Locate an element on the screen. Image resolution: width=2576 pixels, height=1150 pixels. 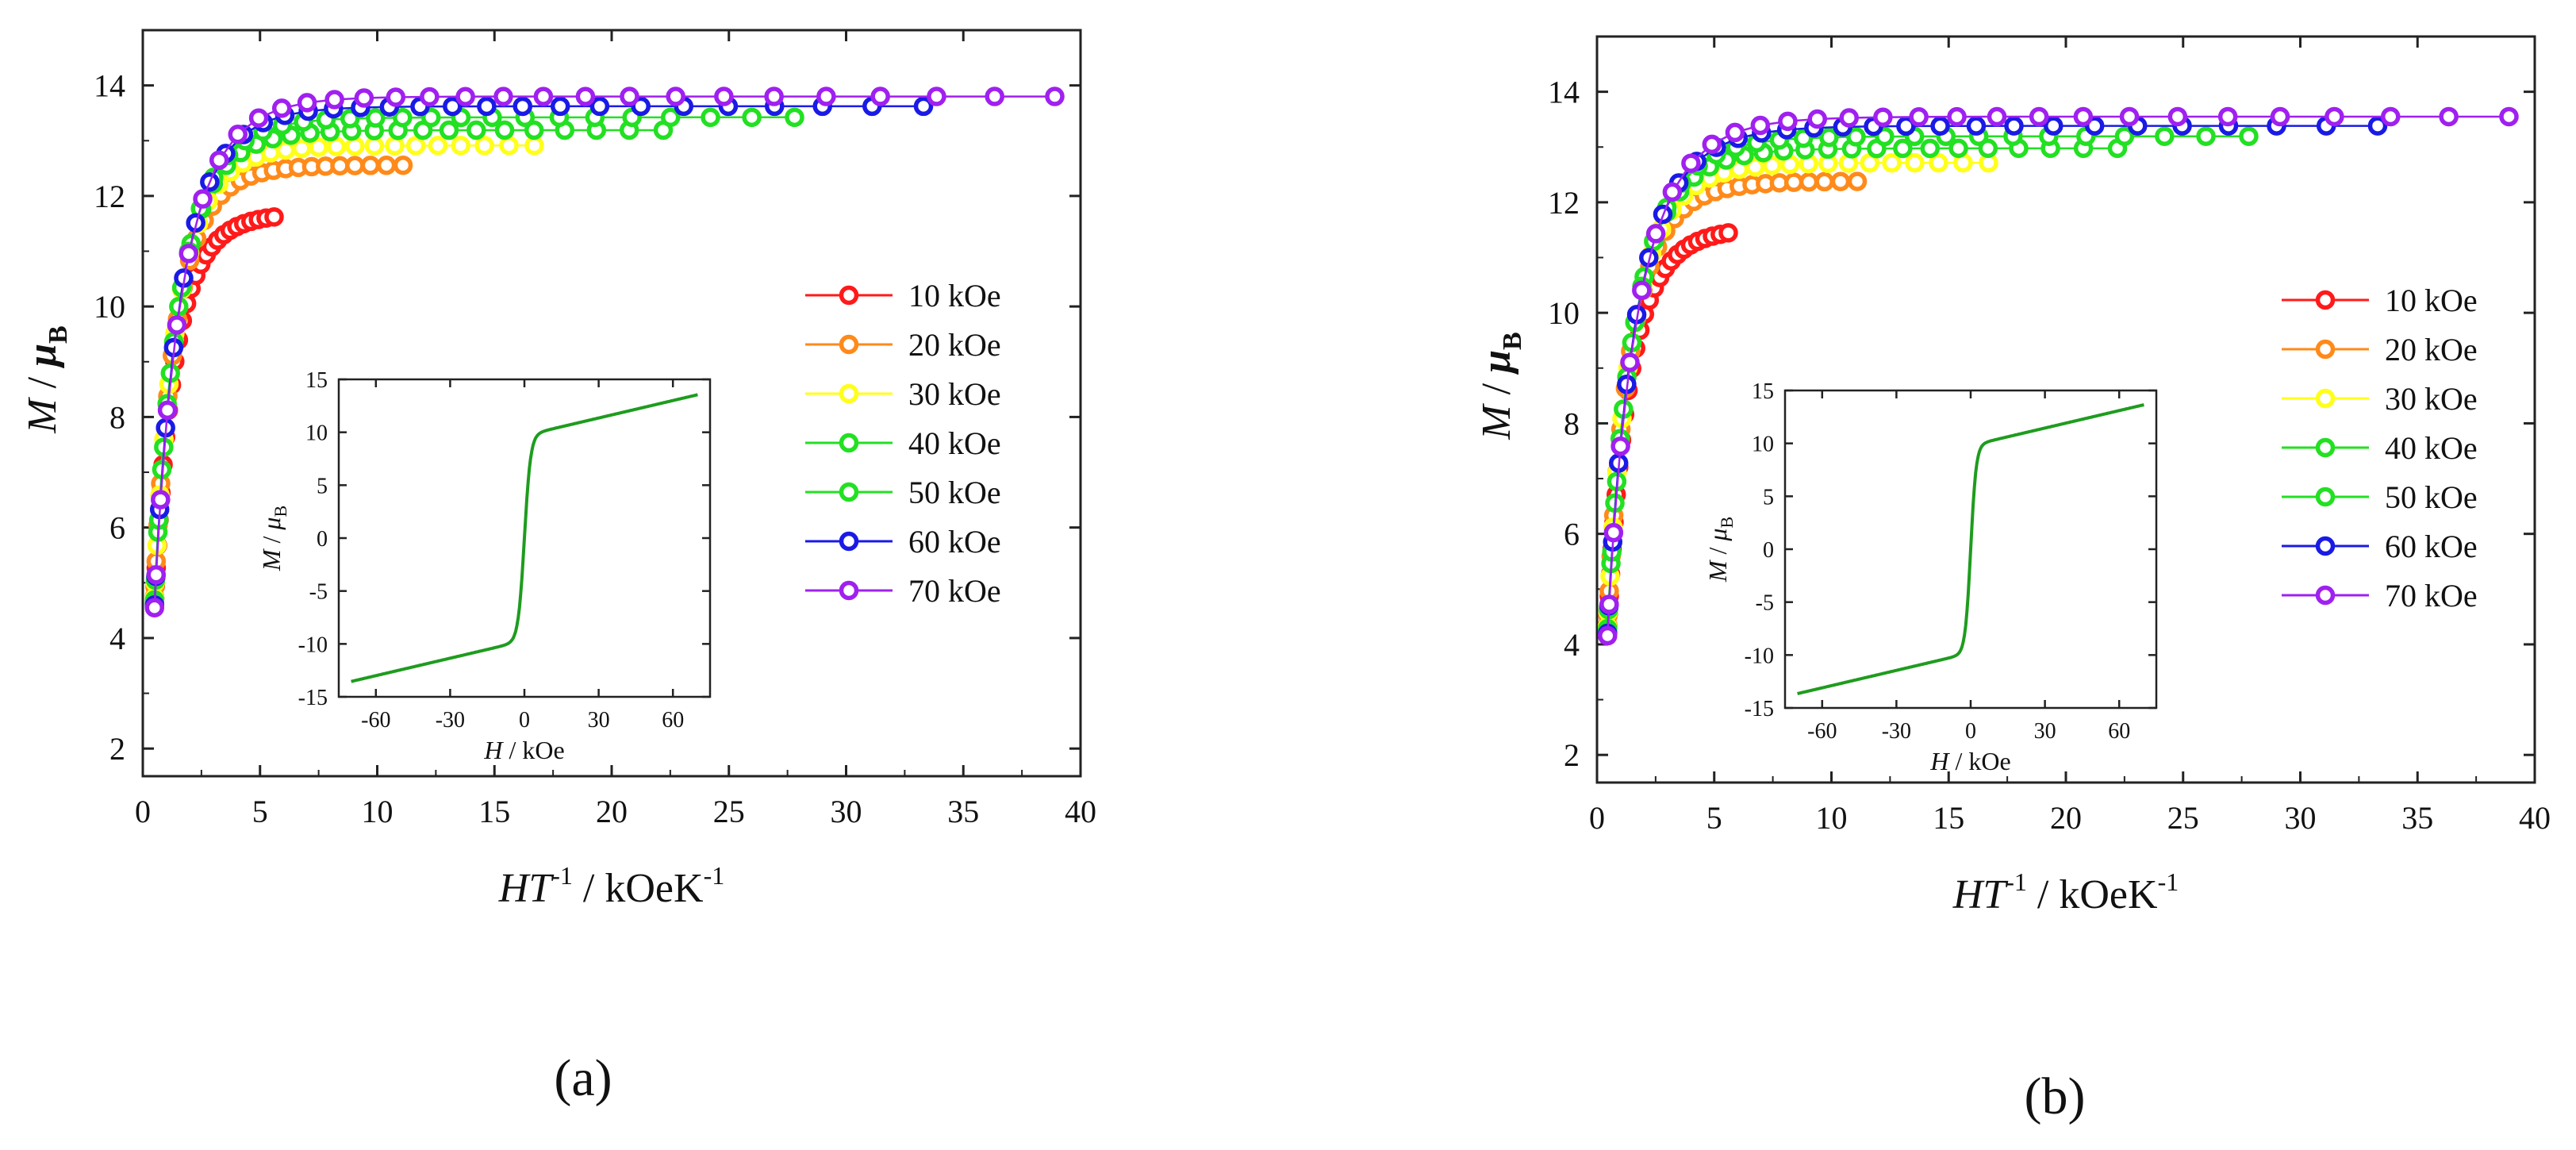
inset-x-tick-label: 60 is located at coordinates (673, 720).